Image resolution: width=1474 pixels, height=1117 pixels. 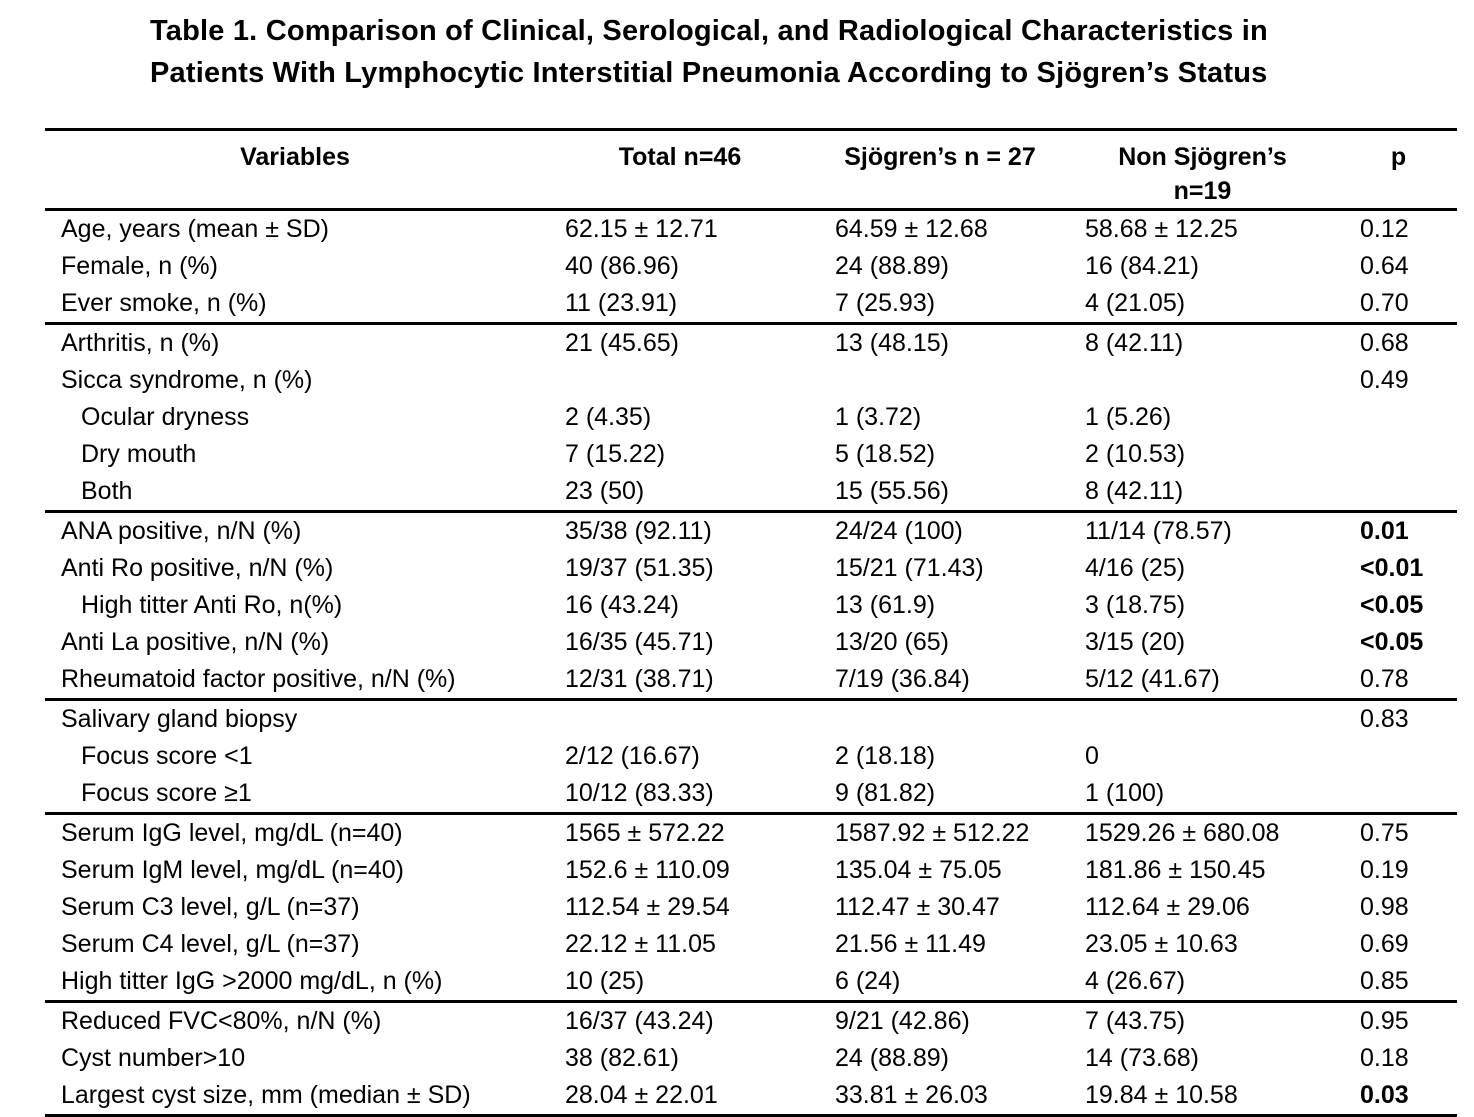 I want to click on cell-non-sjogrens: 3/15 (20), so click(x=1135, y=642).